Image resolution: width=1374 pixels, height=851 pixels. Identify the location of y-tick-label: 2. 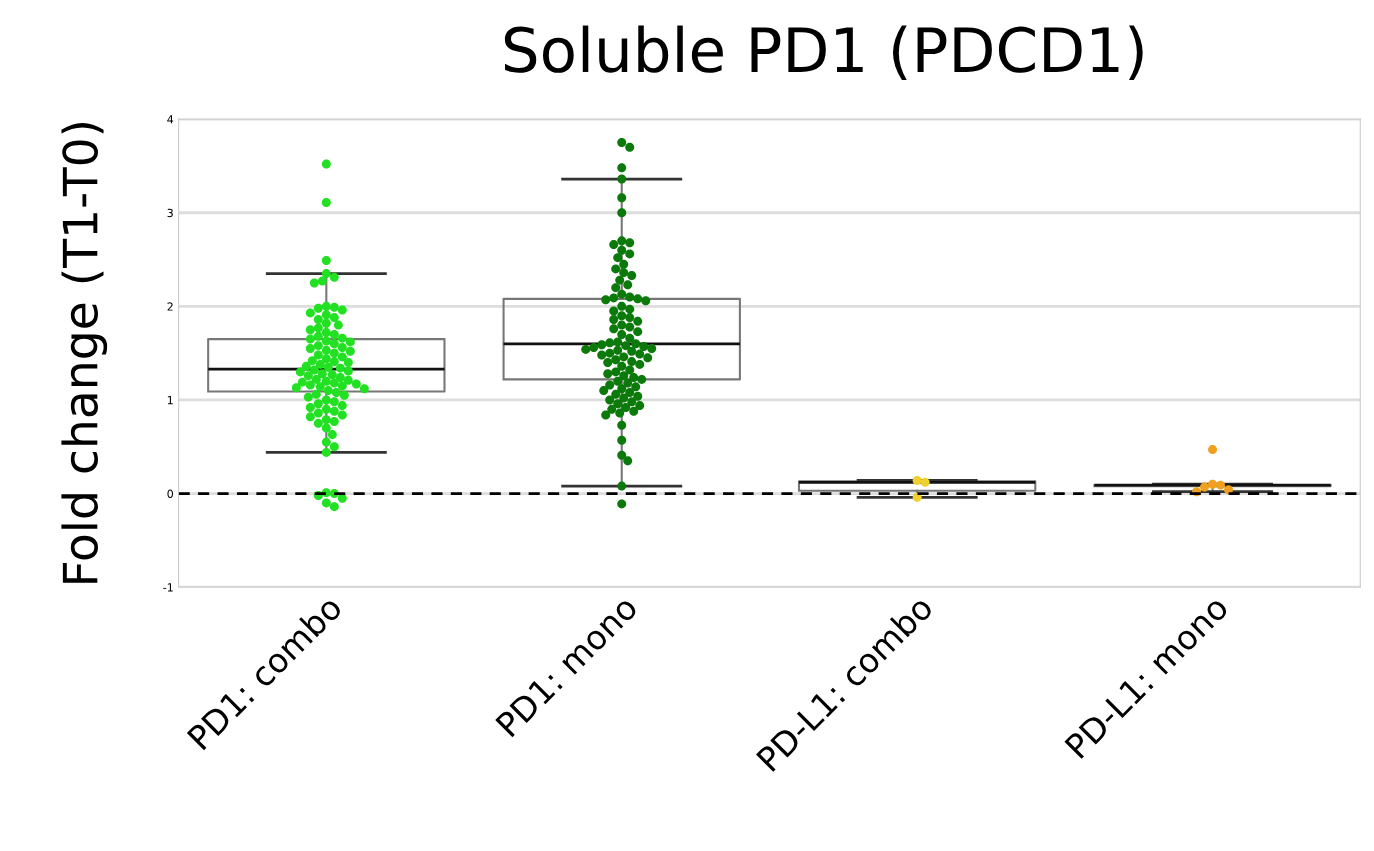
(170, 306).